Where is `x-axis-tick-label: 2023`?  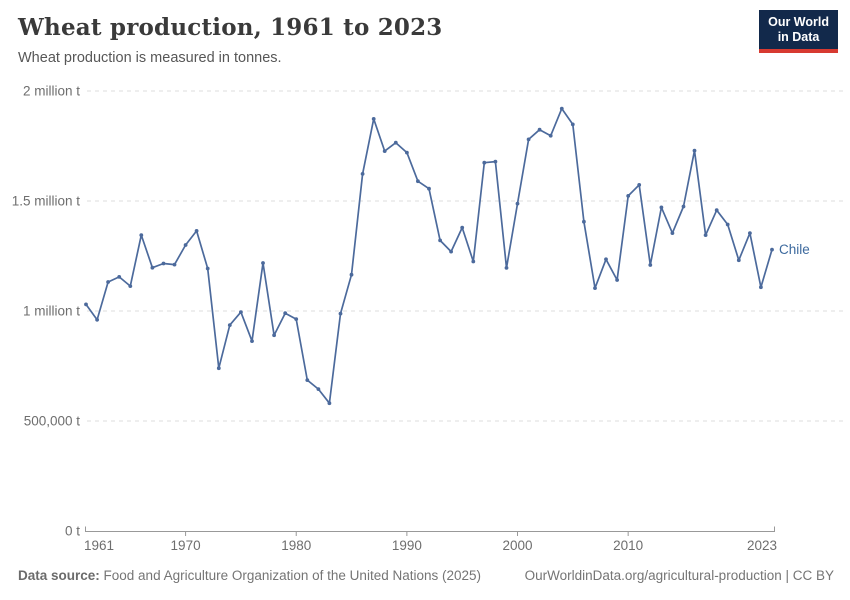 x-axis-tick-label: 2023 is located at coordinates (762, 545).